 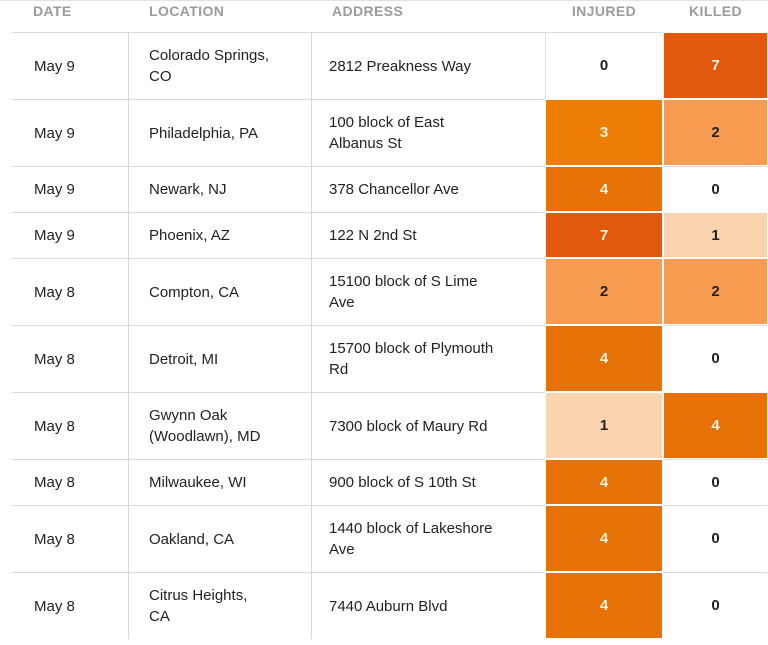 I want to click on address-cell: 100 block of East Albanus St, so click(x=428, y=132).